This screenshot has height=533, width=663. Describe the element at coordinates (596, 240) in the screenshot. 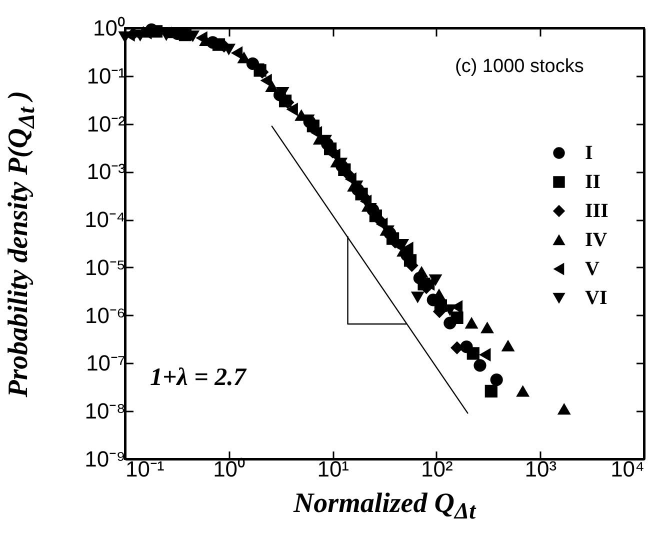

I see `legend-label: IV` at that location.